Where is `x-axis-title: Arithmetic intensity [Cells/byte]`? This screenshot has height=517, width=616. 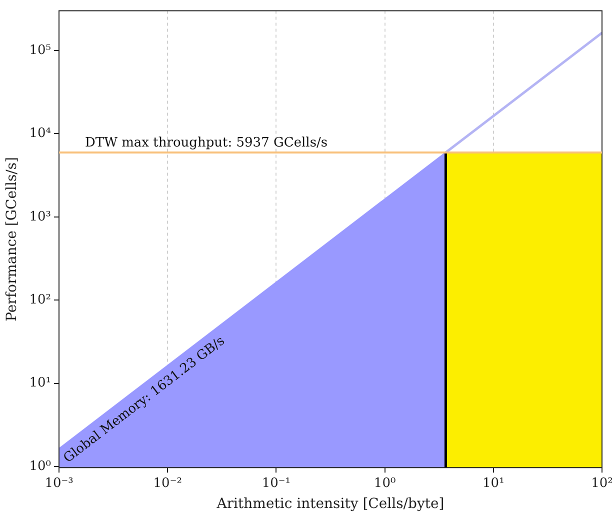 x-axis-title: Arithmetic intensity [Cells/byte] is located at coordinates (330, 504).